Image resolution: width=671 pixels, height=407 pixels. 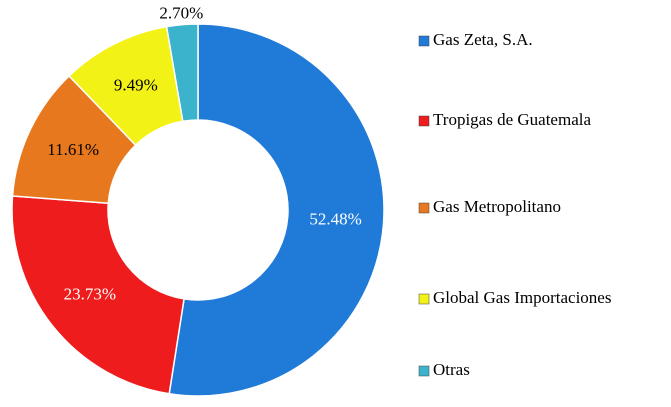 What do you see at coordinates (522, 297) in the screenshot?
I see `legend-label: Global Gas Importaciones` at bounding box center [522, 297].